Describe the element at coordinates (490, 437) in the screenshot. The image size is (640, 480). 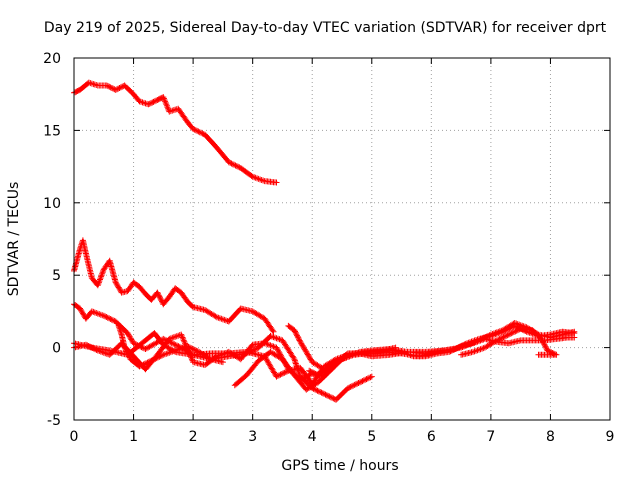
I see `x-tick-label: 7` at that location.